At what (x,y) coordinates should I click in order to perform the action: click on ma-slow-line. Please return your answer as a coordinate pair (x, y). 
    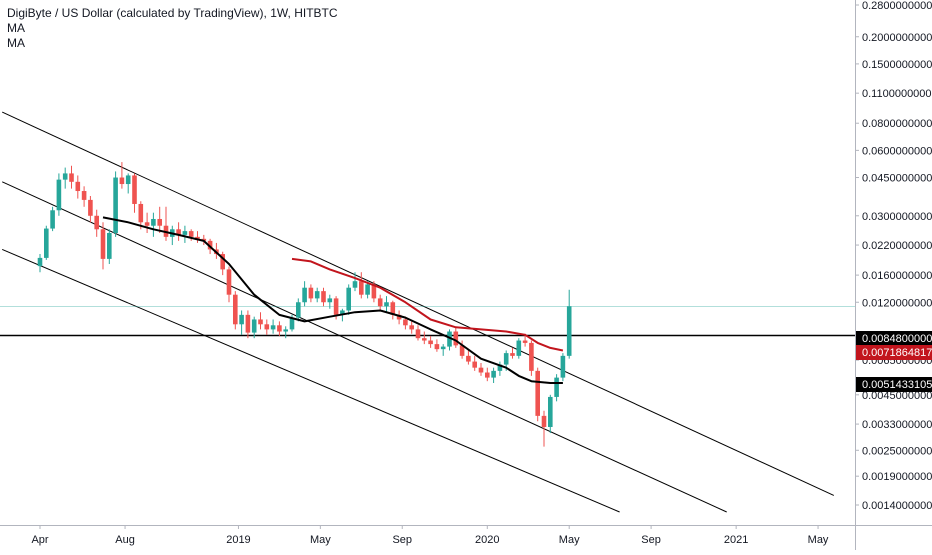
    Looking at the image, I should click on (427, 304).